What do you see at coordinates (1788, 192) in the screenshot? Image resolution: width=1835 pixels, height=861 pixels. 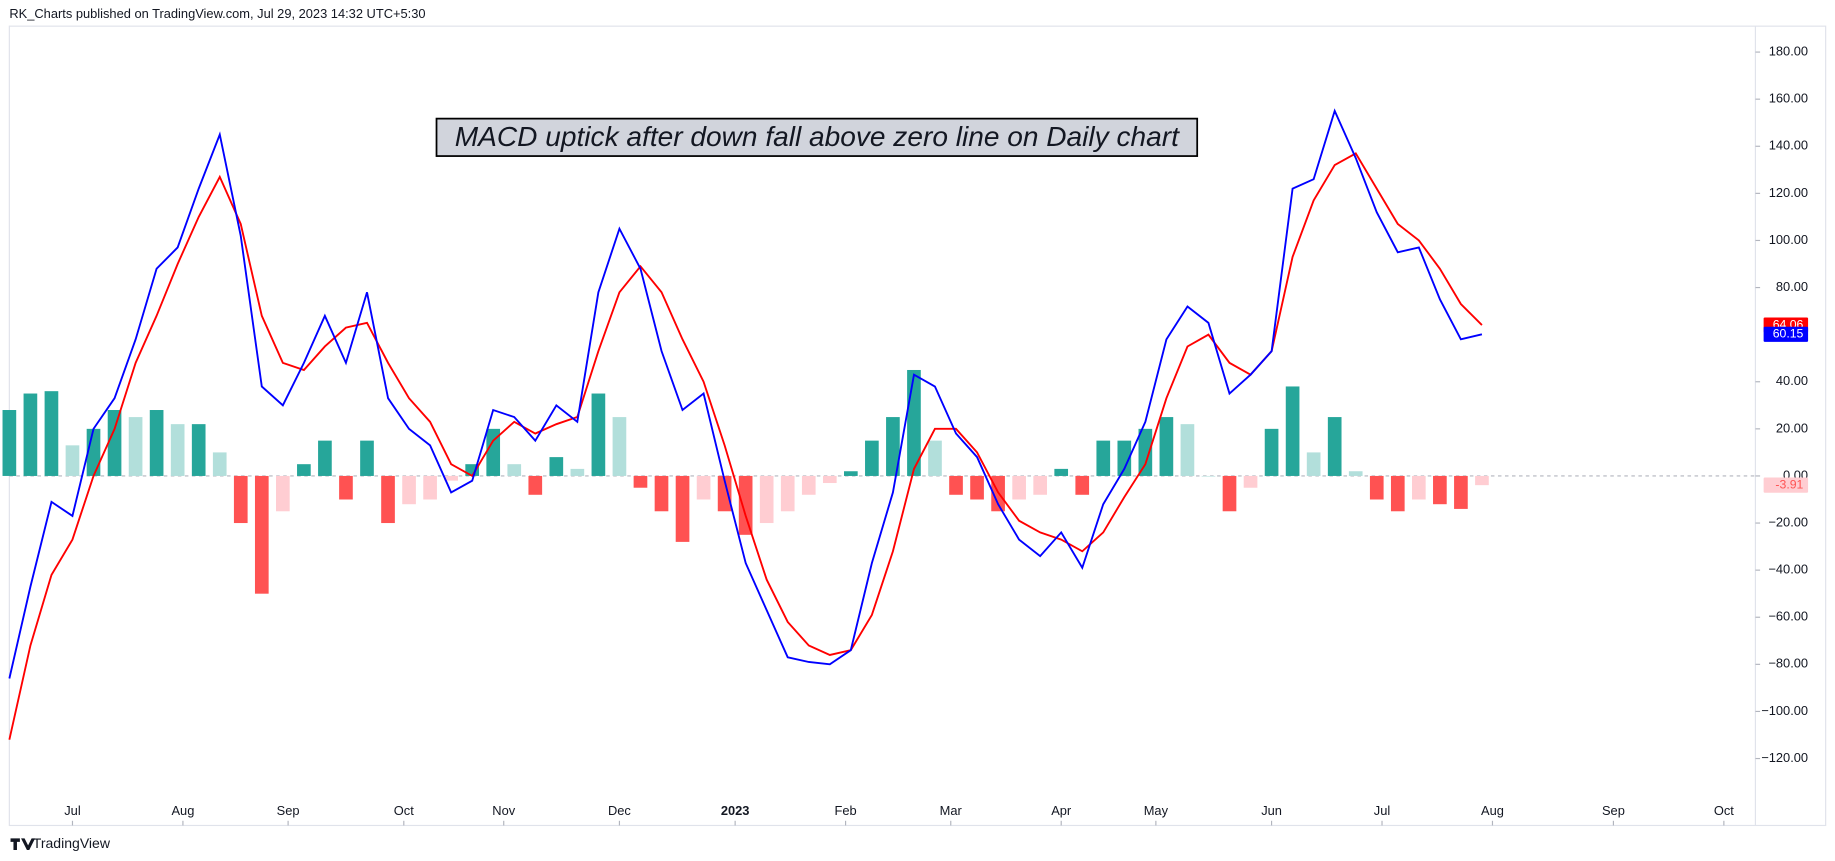 I see `y-tick-label: 120.00` at bounding box center [1788, 192].